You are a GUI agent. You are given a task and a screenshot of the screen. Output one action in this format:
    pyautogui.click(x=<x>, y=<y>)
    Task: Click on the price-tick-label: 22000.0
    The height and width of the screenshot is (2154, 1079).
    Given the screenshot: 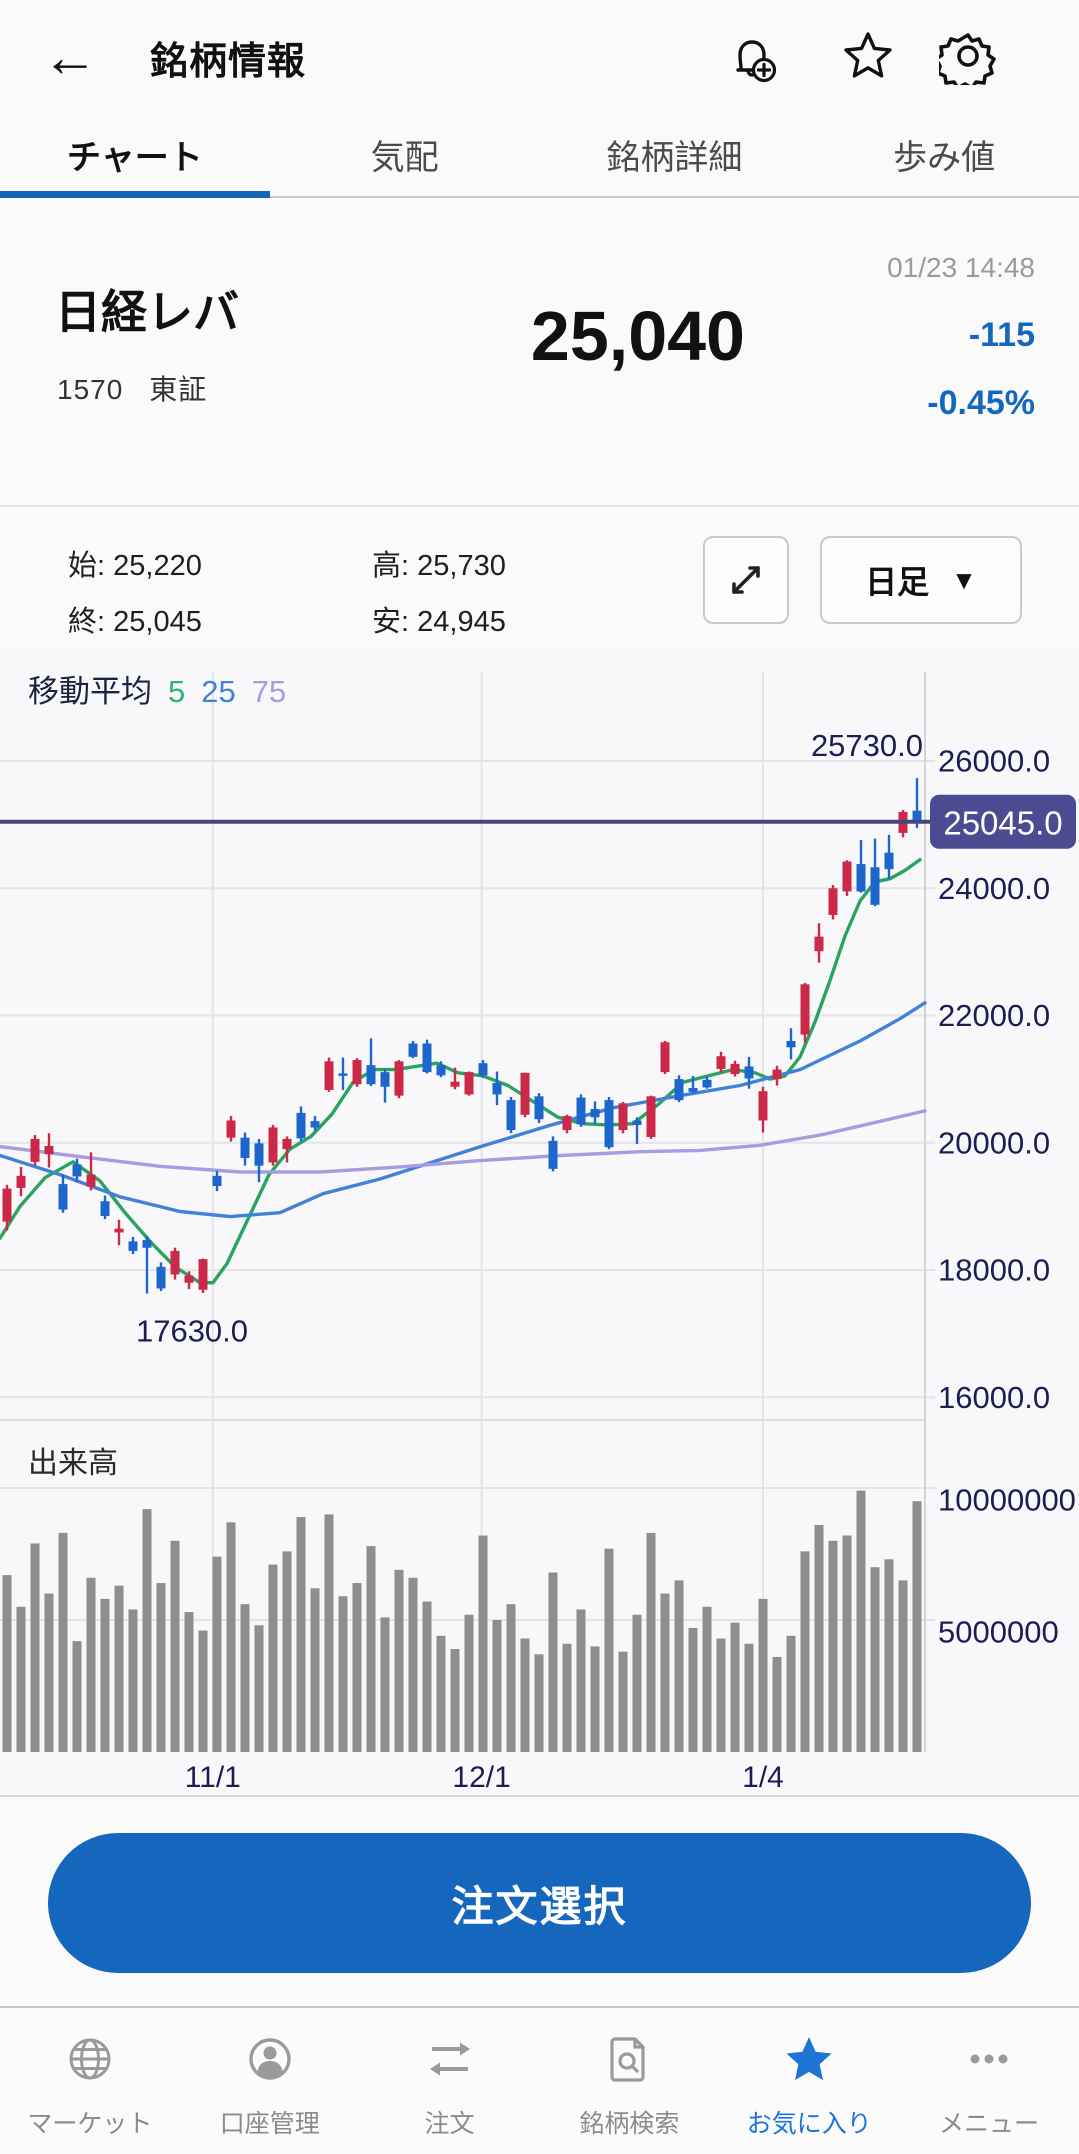 What is the action you would take?
    pyautogui.click(x=994, y=1015)
    